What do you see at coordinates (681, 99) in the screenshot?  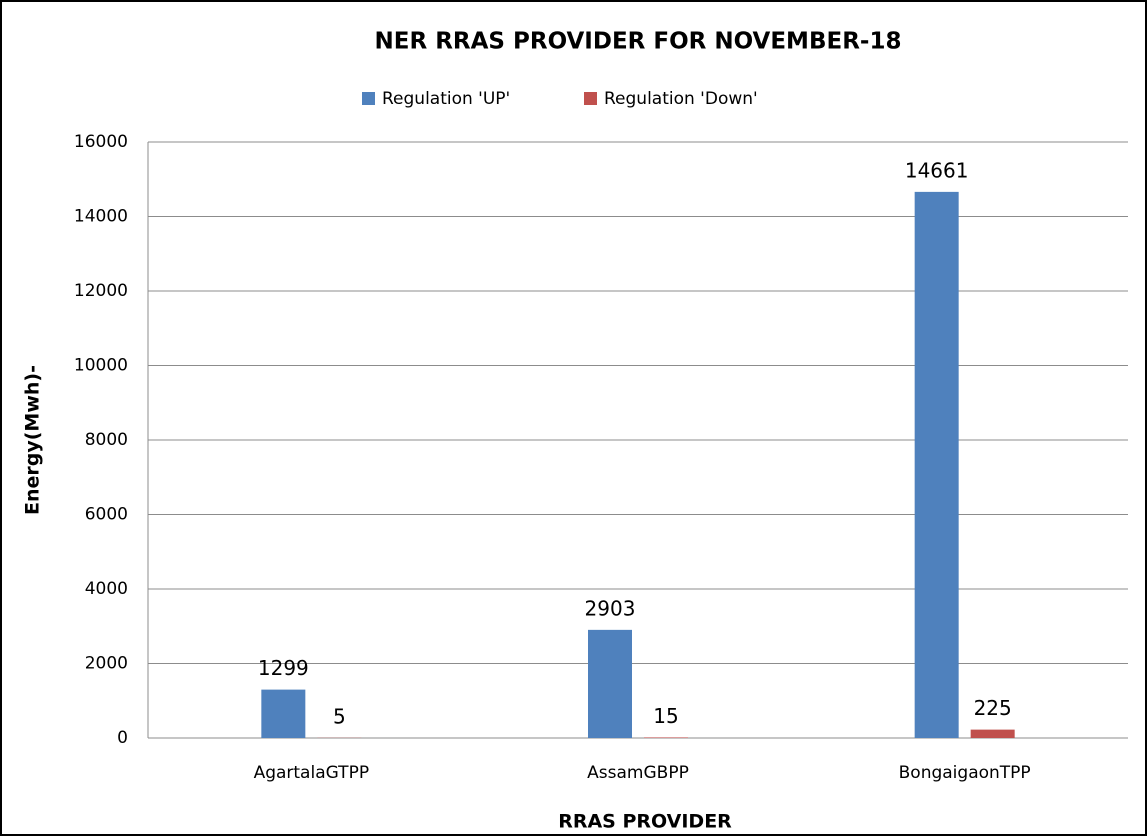 I see `legend-label: Regulation 'Down'` at bounding box center [681, 99].